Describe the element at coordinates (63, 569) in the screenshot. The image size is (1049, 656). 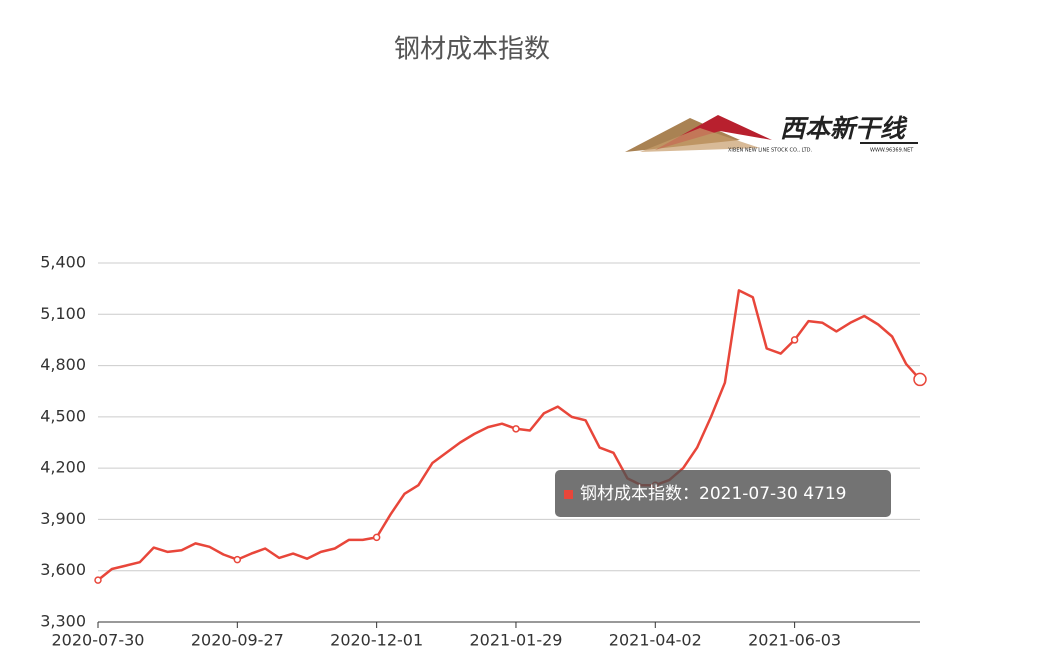
I see `y-tick-label: 3,600` at that location.